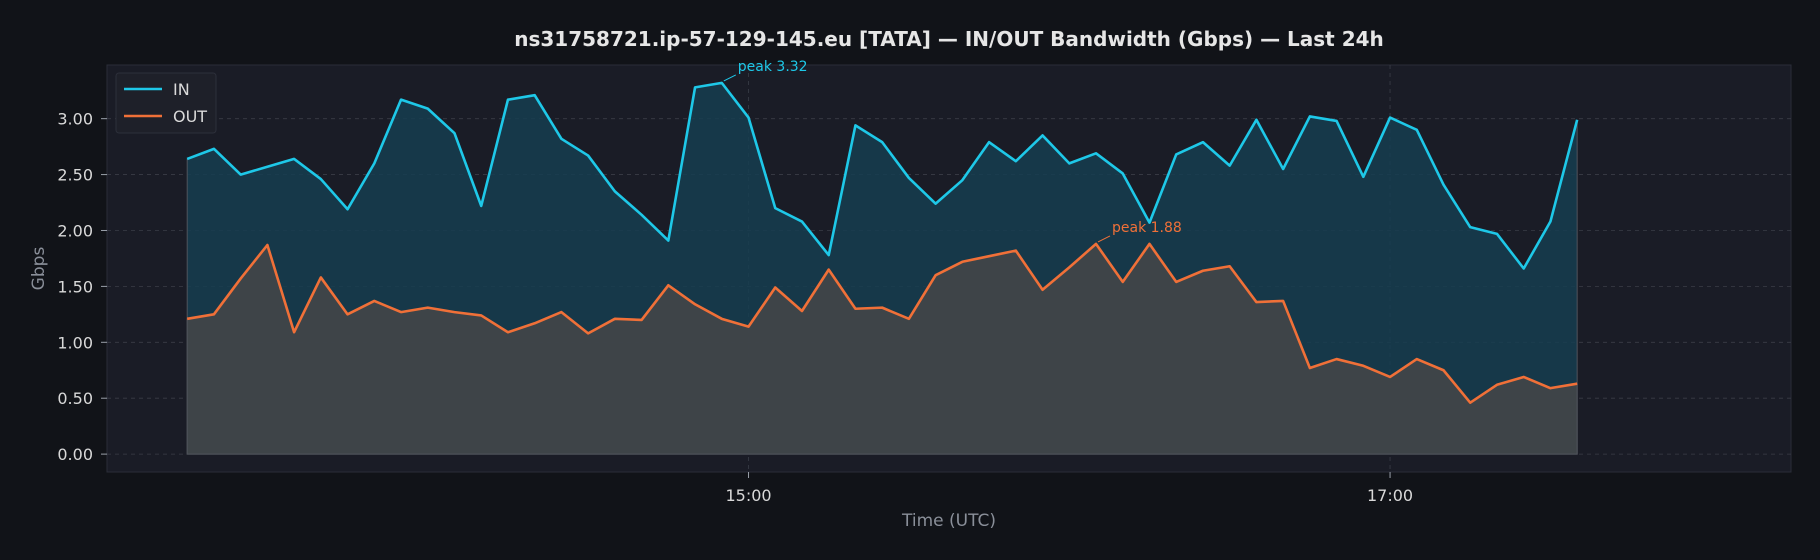 This screenshot has width=1820, height=560. I want to click on y-tick-label: 3.00, so click(75, 119).